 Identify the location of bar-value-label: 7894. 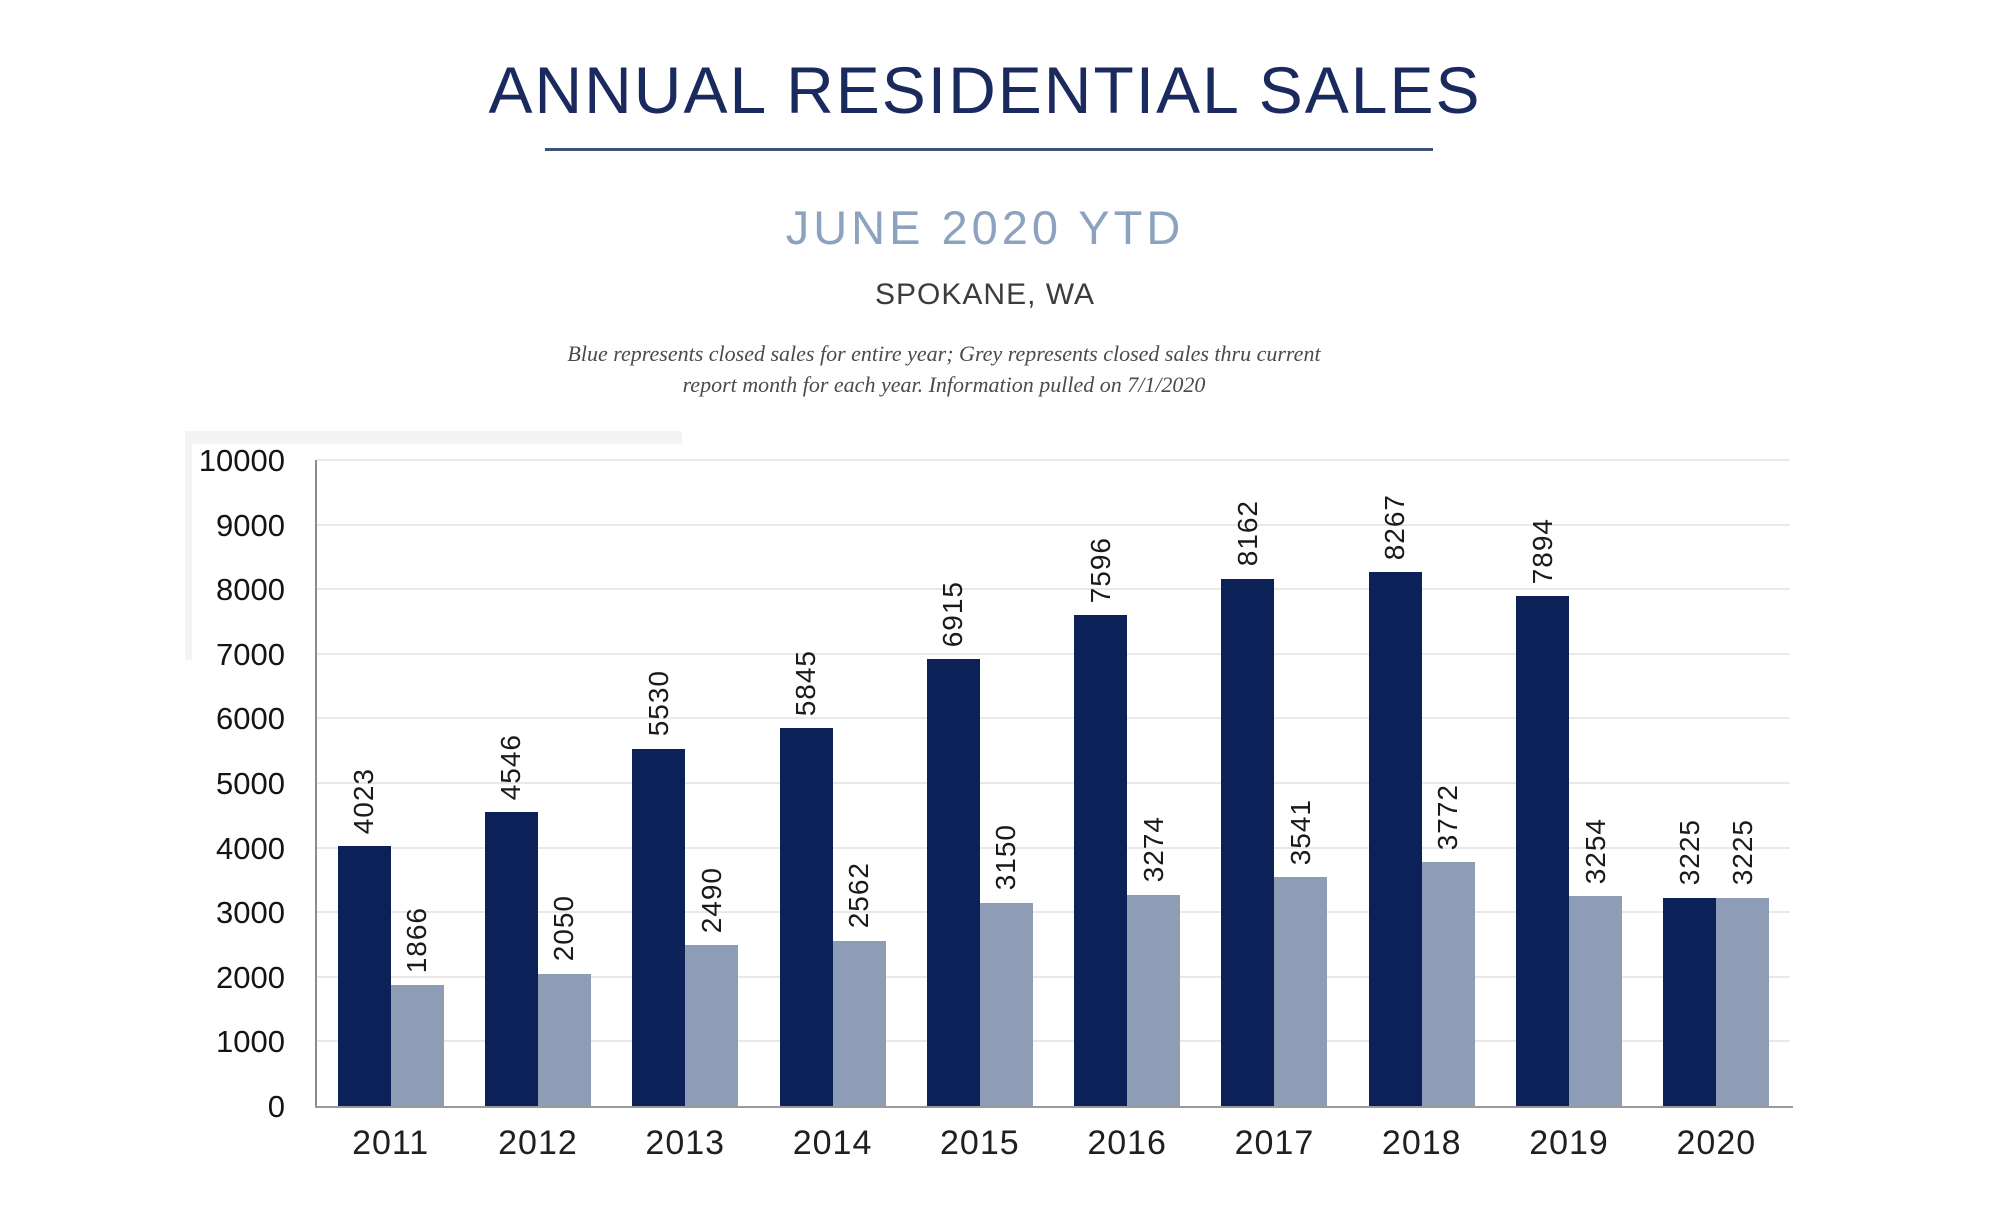
(1542, 551).